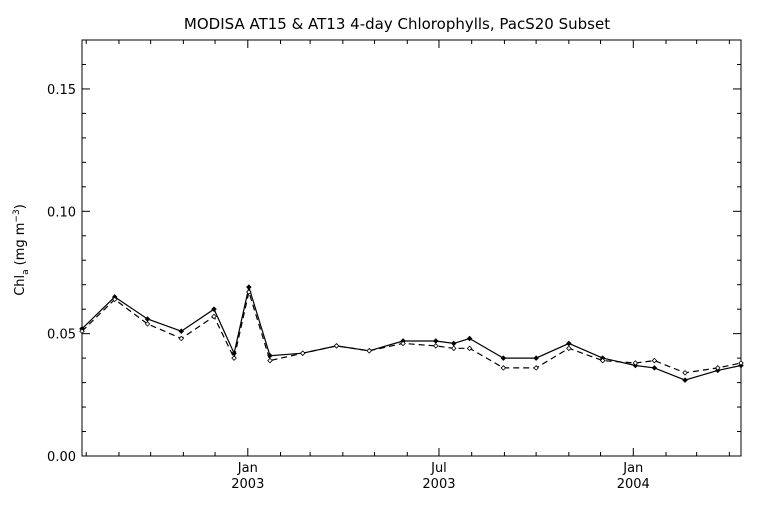  Describe the element at coordinates (20, 244) in the screenshot. I see `y-label-units-open: (mg m` at that location.